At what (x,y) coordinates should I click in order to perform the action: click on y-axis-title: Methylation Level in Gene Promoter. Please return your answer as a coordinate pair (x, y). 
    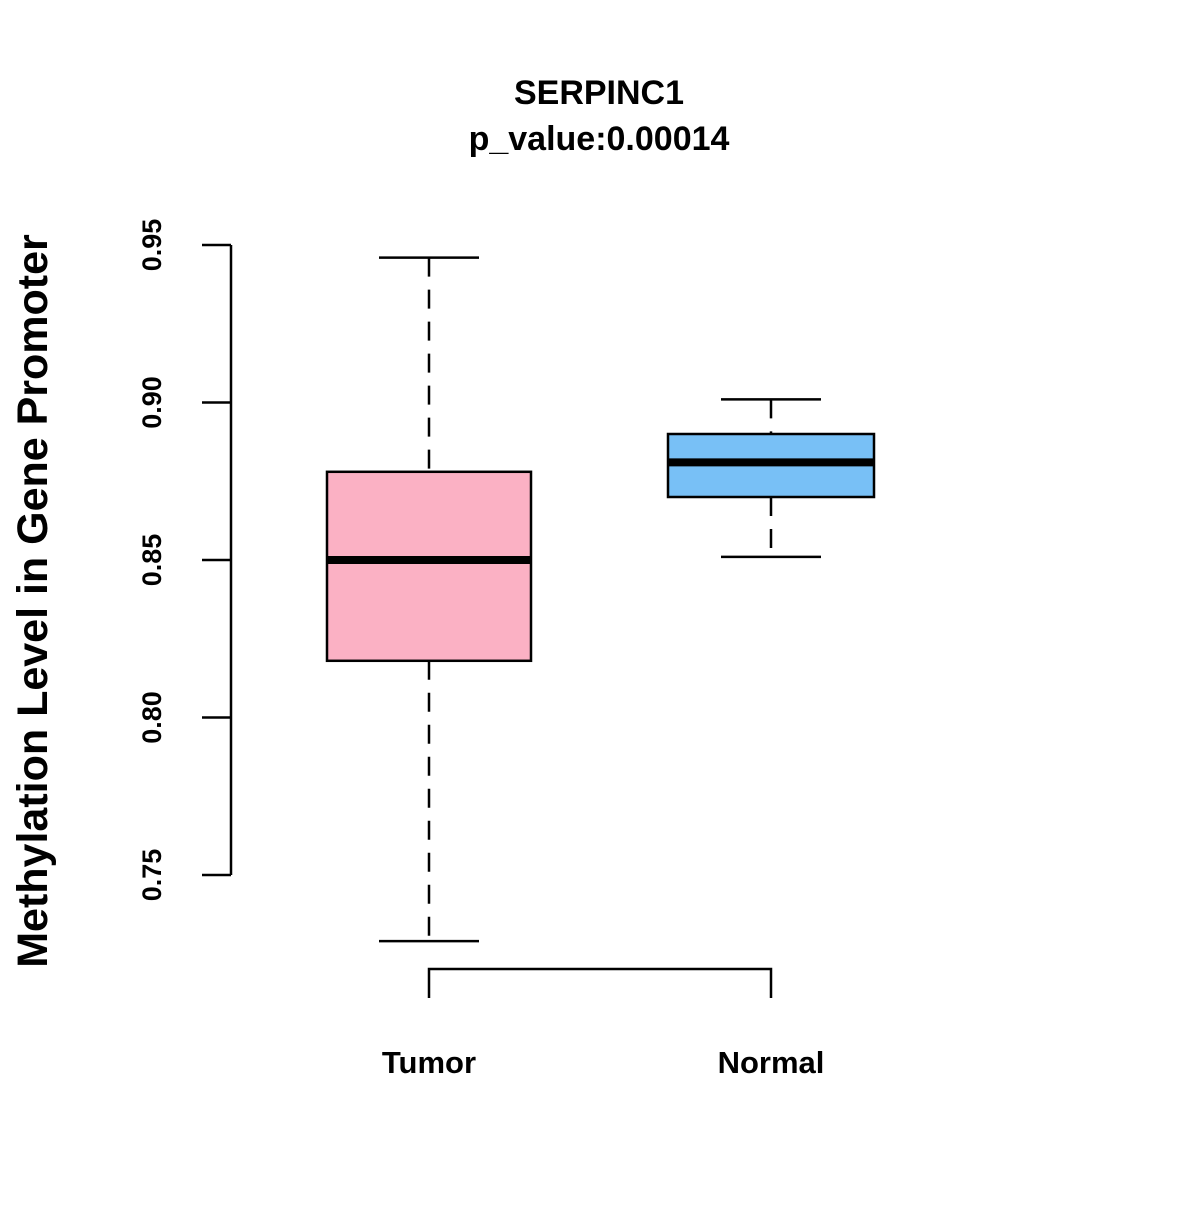
    Looking at the image, I should click on (33, 601).